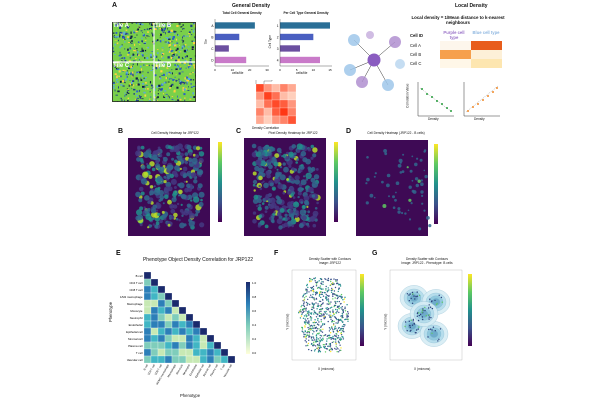  What do you see at coordinates (417, 35) in the screenshot?
I see `cell-table-header: Cell ID` at bounding box center [417, 35].